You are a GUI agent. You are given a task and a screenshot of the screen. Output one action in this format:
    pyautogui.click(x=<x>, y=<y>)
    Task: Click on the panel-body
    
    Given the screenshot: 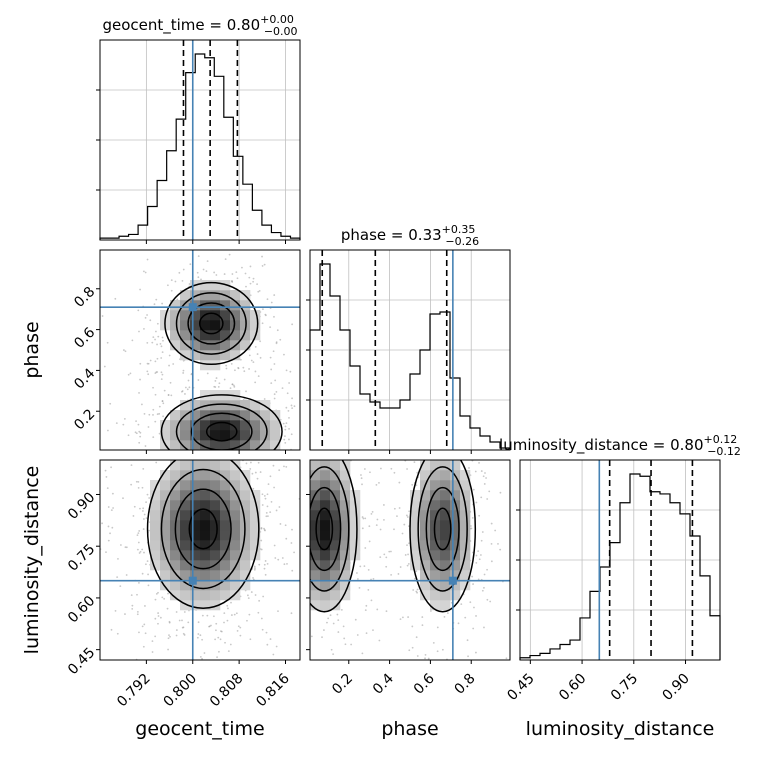 What is the action you would take?
    pyautogui.click(x=202, y=528)
    